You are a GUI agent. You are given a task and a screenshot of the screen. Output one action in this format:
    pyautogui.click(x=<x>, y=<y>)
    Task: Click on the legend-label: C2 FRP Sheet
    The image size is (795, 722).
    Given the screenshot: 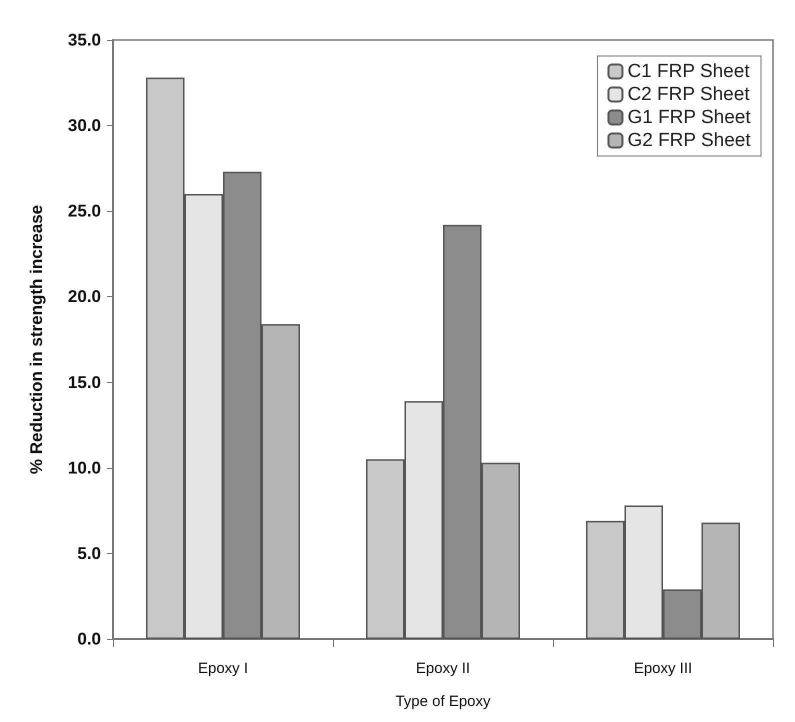 What is the action you would take?
    pyautogui.click(x=688, y=94)
    